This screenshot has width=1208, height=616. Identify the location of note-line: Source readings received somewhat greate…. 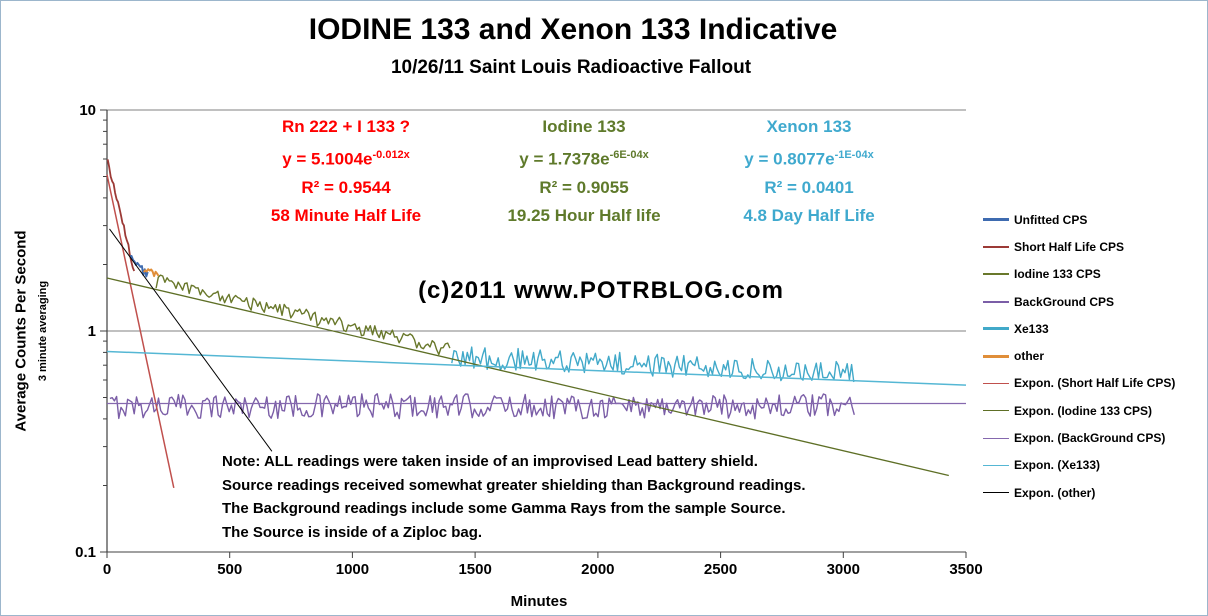
(514, 485).